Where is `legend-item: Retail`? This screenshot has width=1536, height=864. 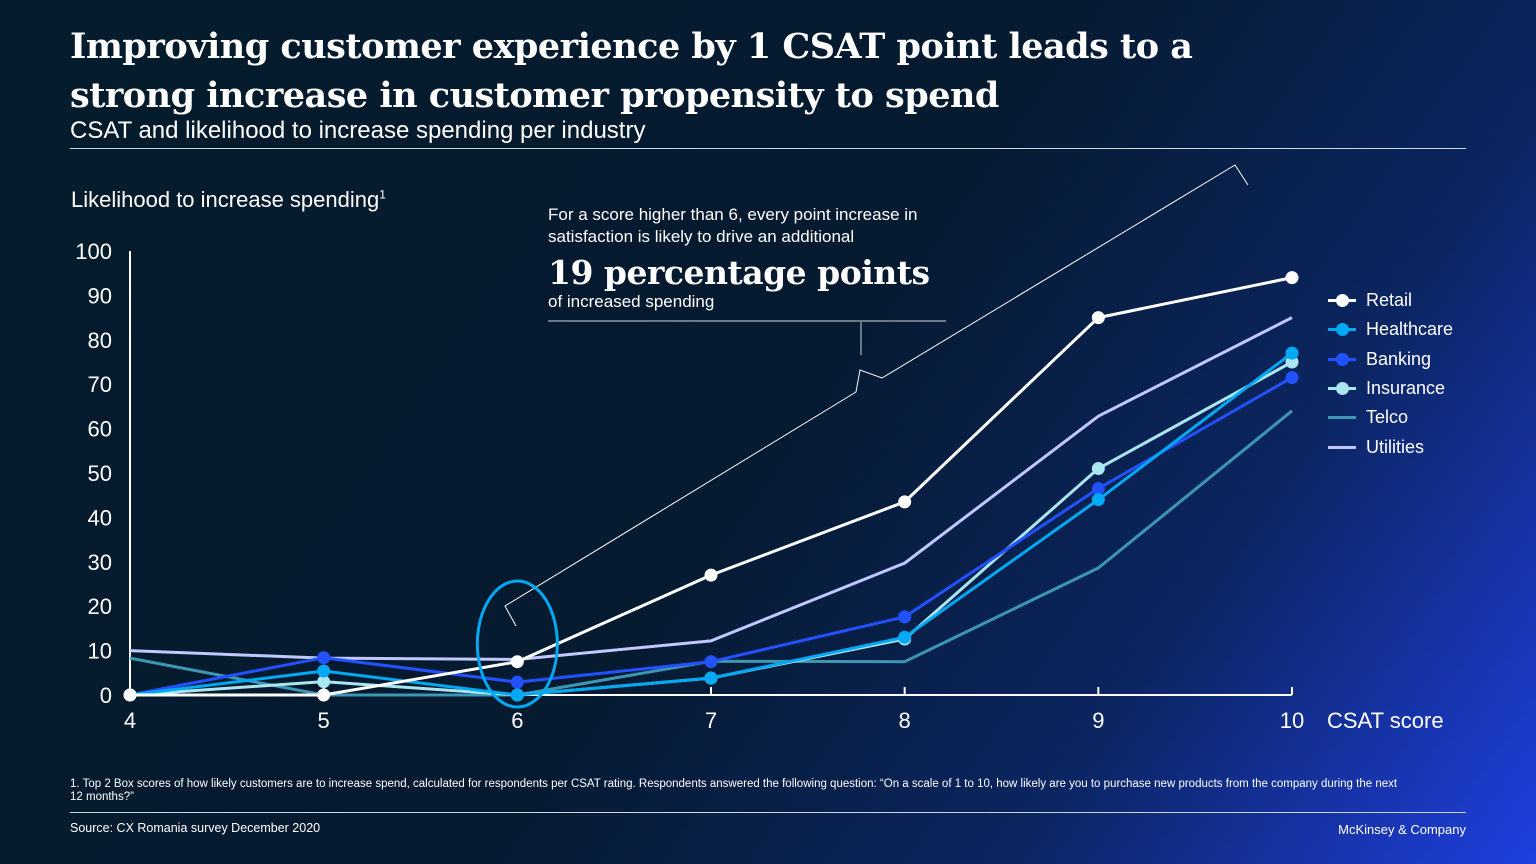
legend-item: Retail is located at coordinates (1390, 300).